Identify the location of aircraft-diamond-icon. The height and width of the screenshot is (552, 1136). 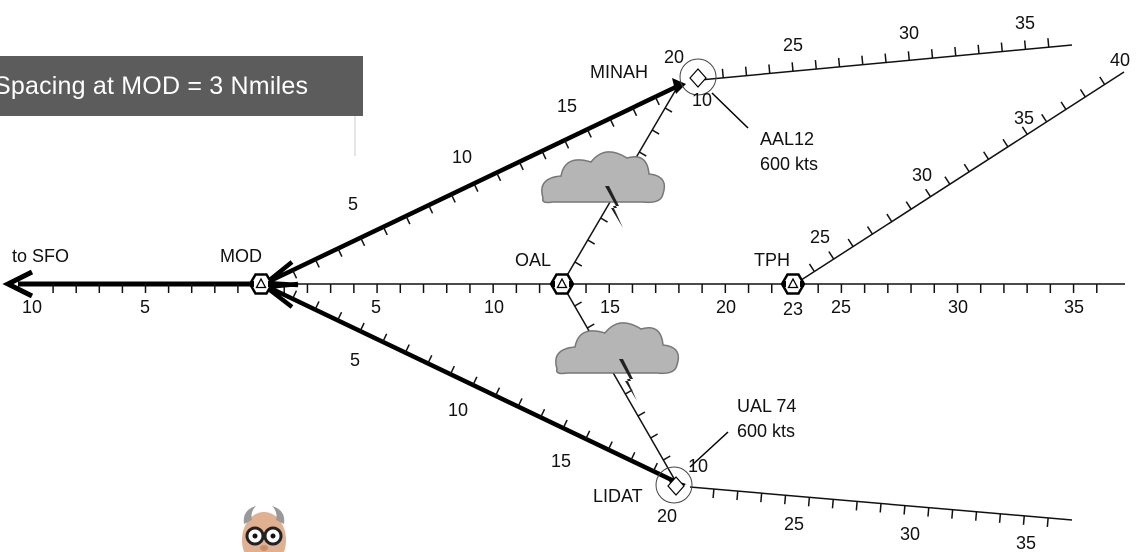
(676, 486).